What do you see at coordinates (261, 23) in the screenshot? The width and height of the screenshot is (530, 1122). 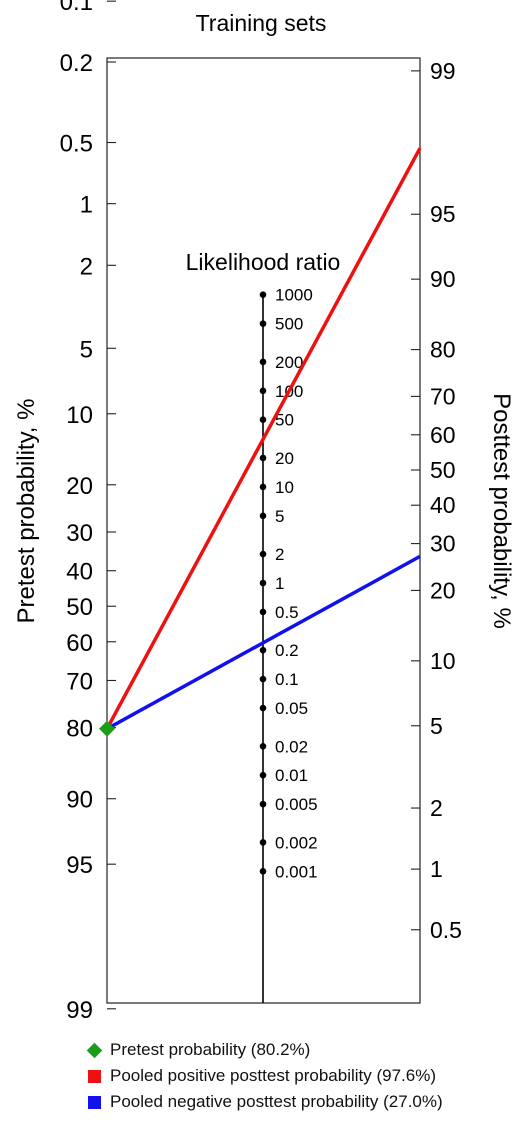 I see `chart-title: Training sets` at bounding box center [261, 23].